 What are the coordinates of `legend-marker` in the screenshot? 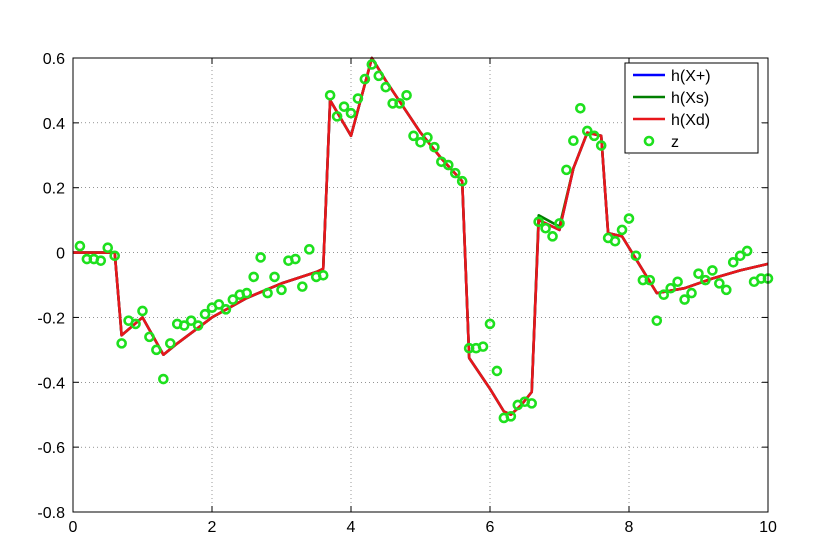 It's located at (649, 141).